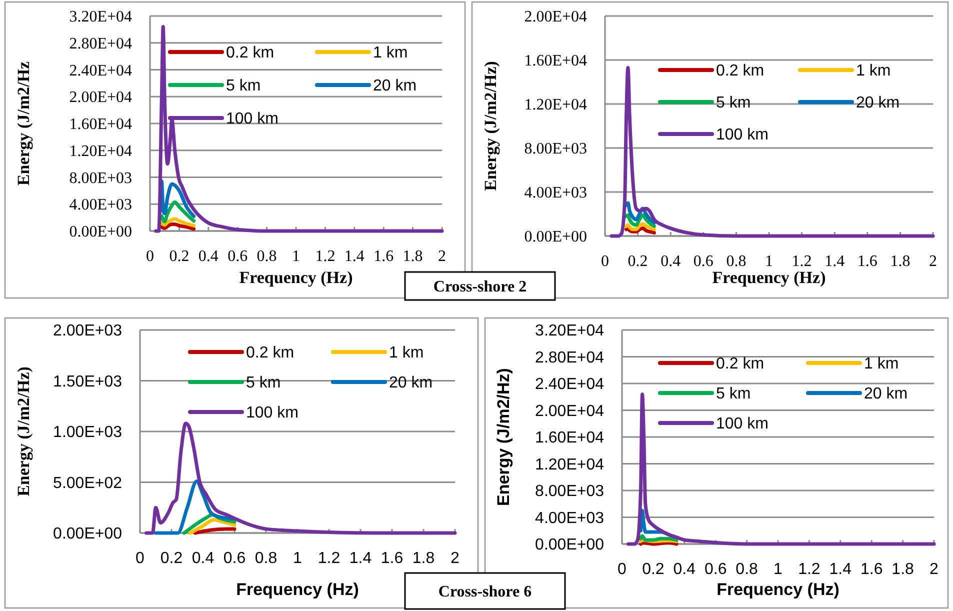 Image resolution: width=953 pixels, height=611 pixels. What do you see at coordinates (87, 381) in the screenshot?
I see `y-tick-label: 1.50E+03` at bounding box center [87, 381].